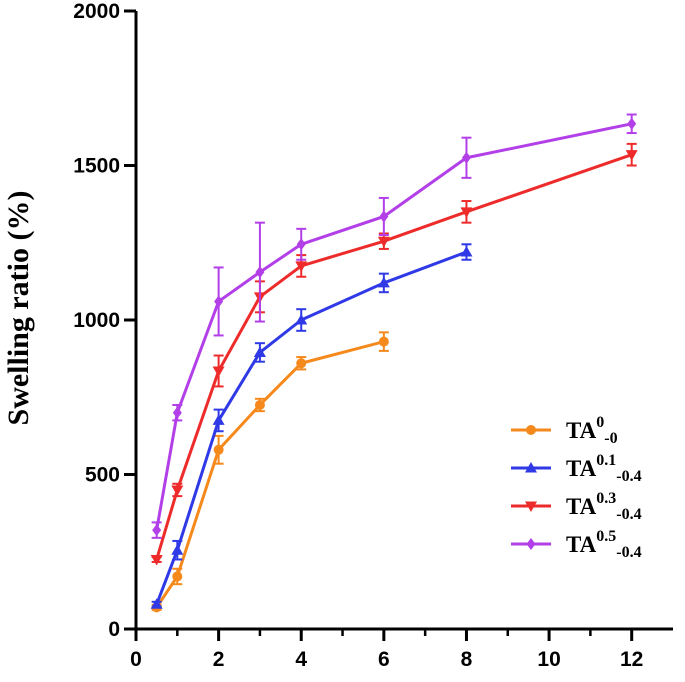  What do you see at coordinates (600, 422) in the screenshot?
I see `legend-label-sup: 0` at bounding box center [600, 422].